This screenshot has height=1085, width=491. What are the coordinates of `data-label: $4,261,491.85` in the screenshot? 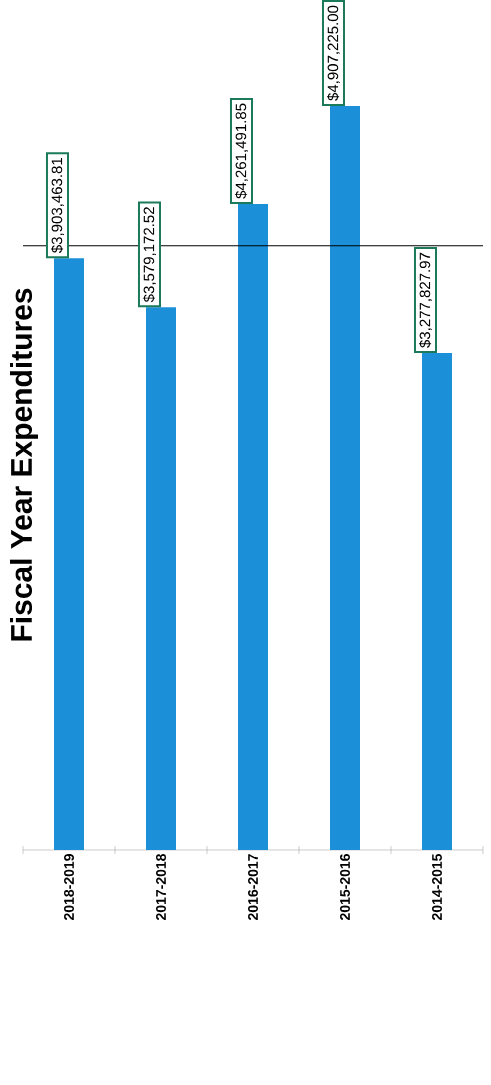 It's located at (241, 151).